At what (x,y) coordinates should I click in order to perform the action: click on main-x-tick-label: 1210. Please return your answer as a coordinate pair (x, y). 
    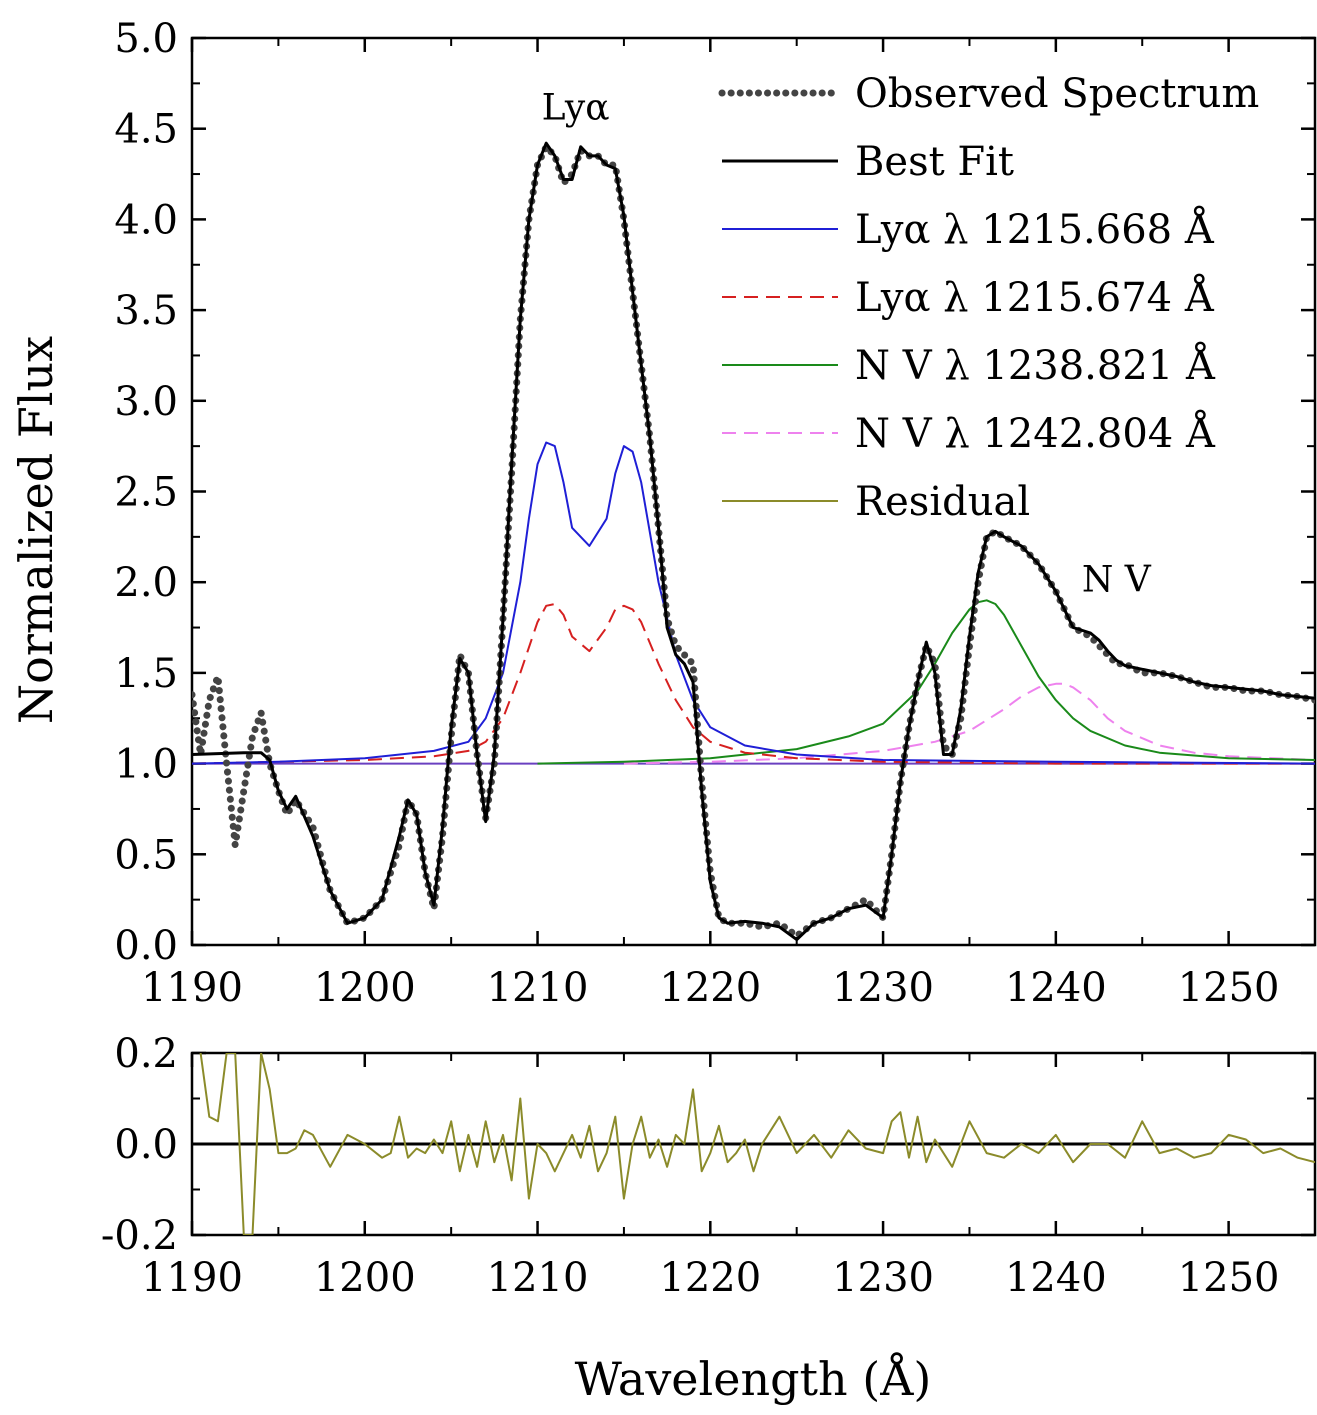
    Looking at the image, I should click on (538, 988).